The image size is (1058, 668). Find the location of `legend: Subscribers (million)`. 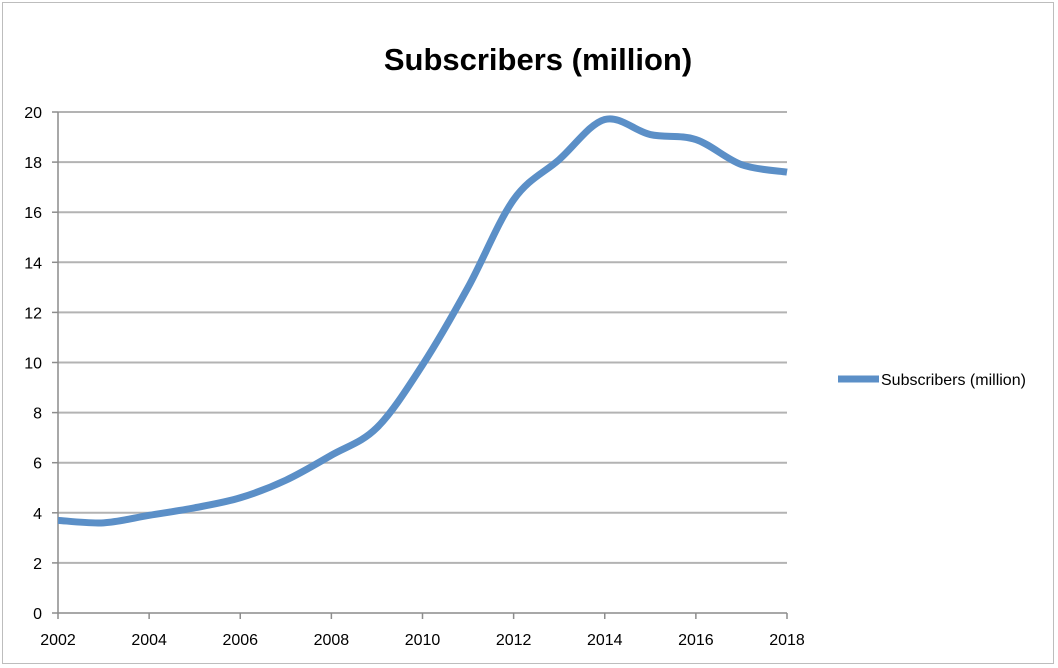

legend: Subscribers (million) is located at coordinates (932, 380).